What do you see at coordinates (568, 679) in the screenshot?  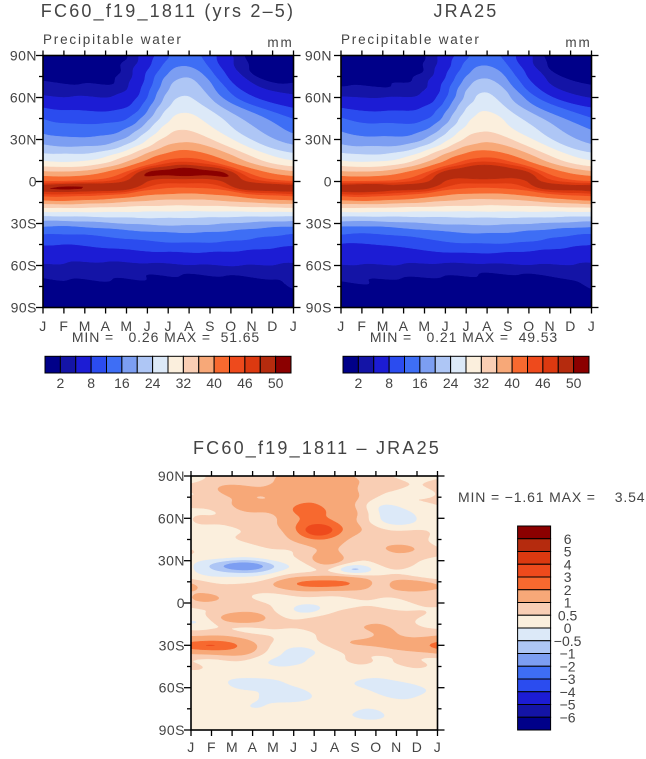 I see `svg-text: −3` at bounding box center [568, 679].